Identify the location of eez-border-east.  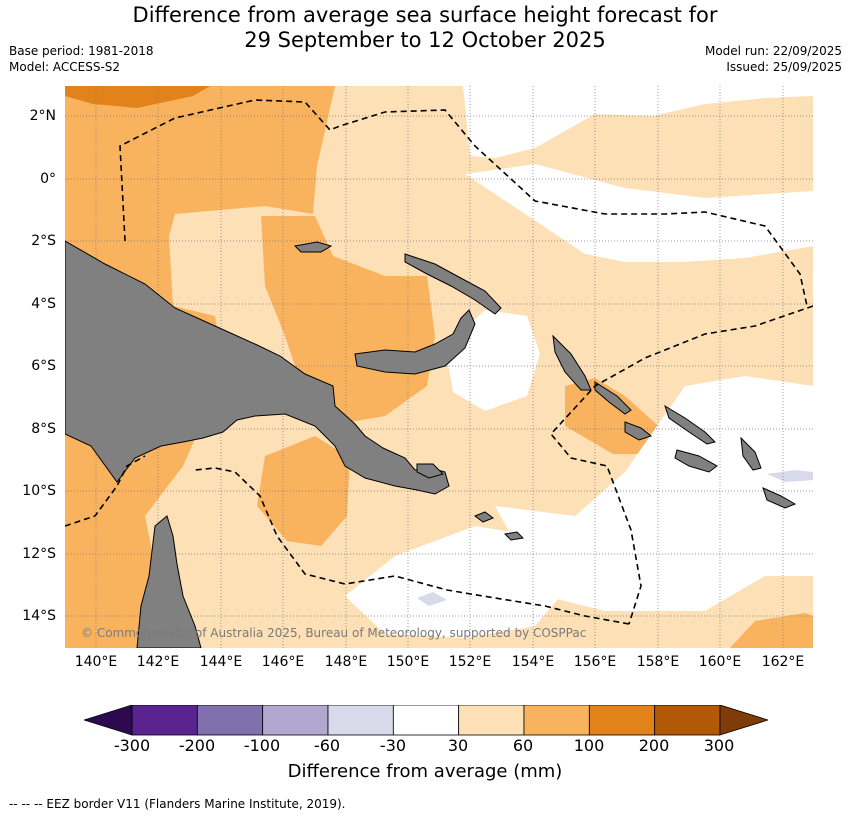
(681, 465).